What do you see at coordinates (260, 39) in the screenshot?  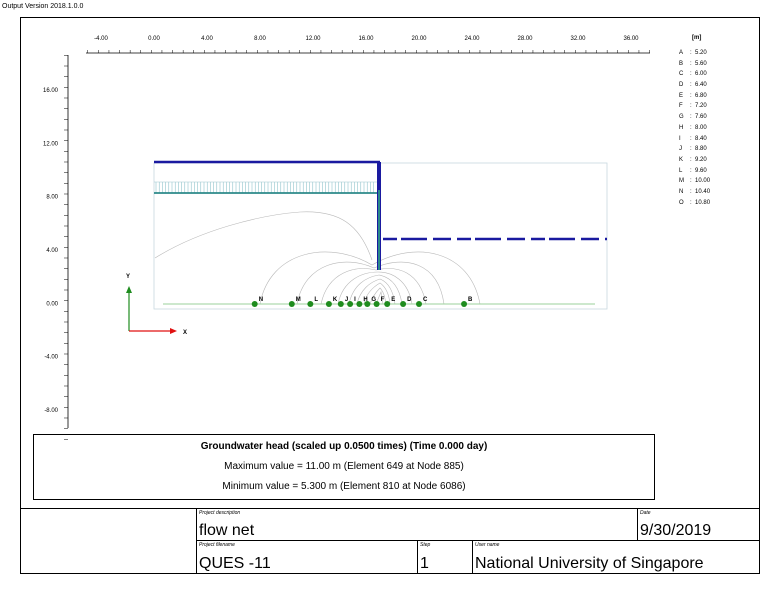 I see `x-tick-label: 8.00` at bounding box center [260, 39].